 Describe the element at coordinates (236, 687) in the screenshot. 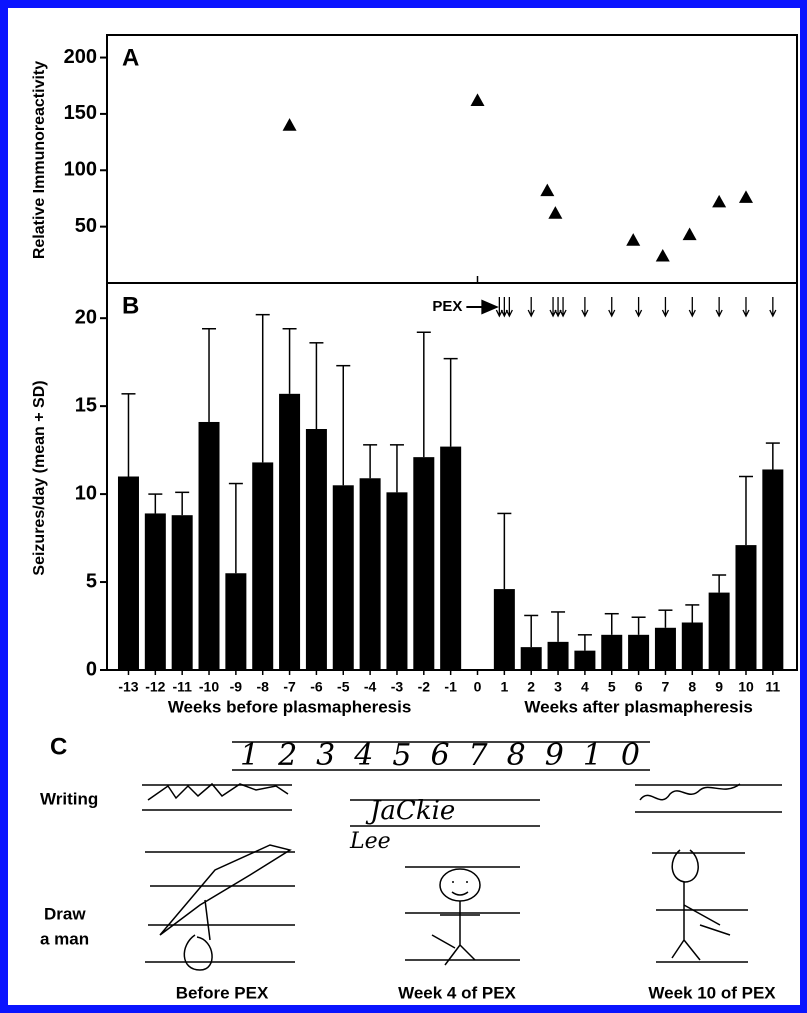

I see `x-tick-label: -9` at that location.